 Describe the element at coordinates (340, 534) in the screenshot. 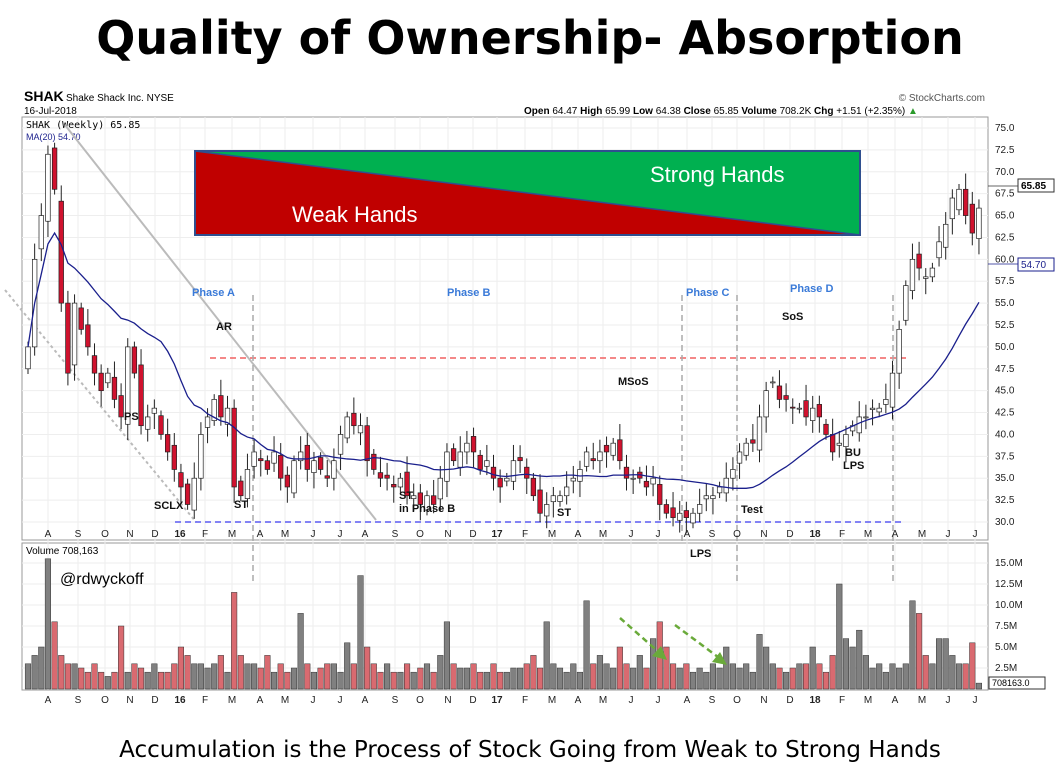

I see `x-tick-label: J` at that location.